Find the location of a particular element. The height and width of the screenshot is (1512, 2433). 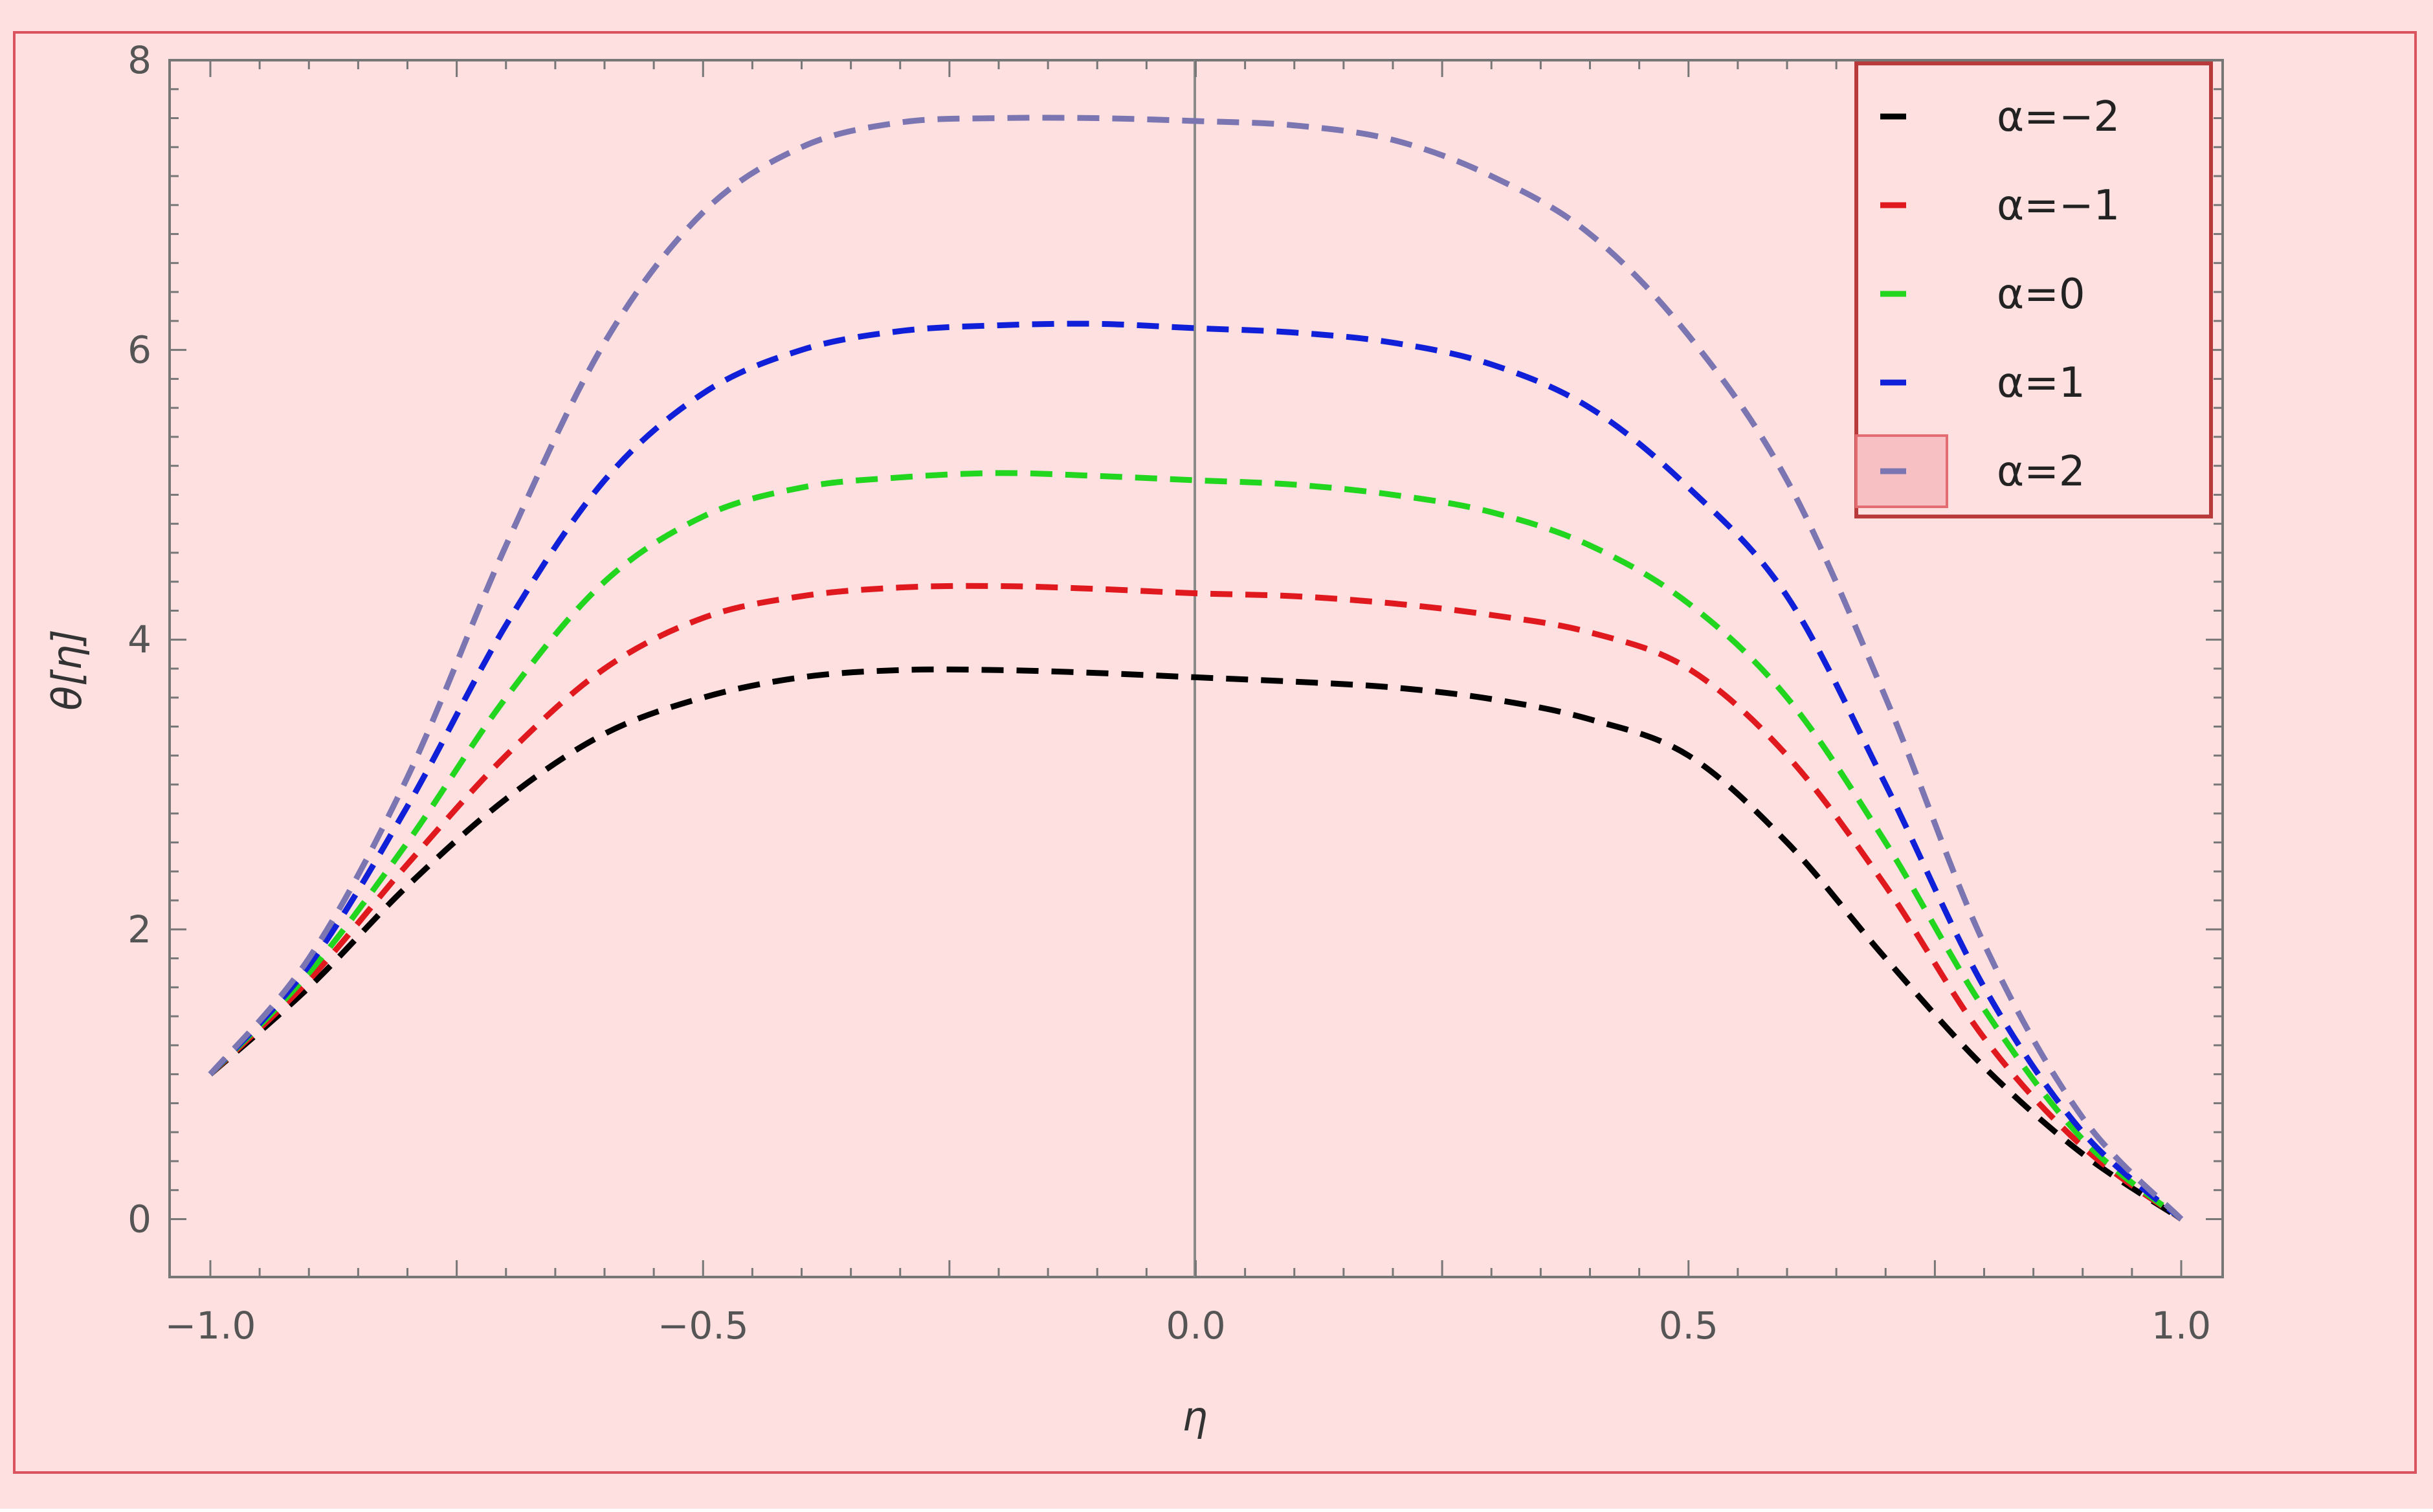

y-tick-label: 8 is located at coordinates (139, 60).